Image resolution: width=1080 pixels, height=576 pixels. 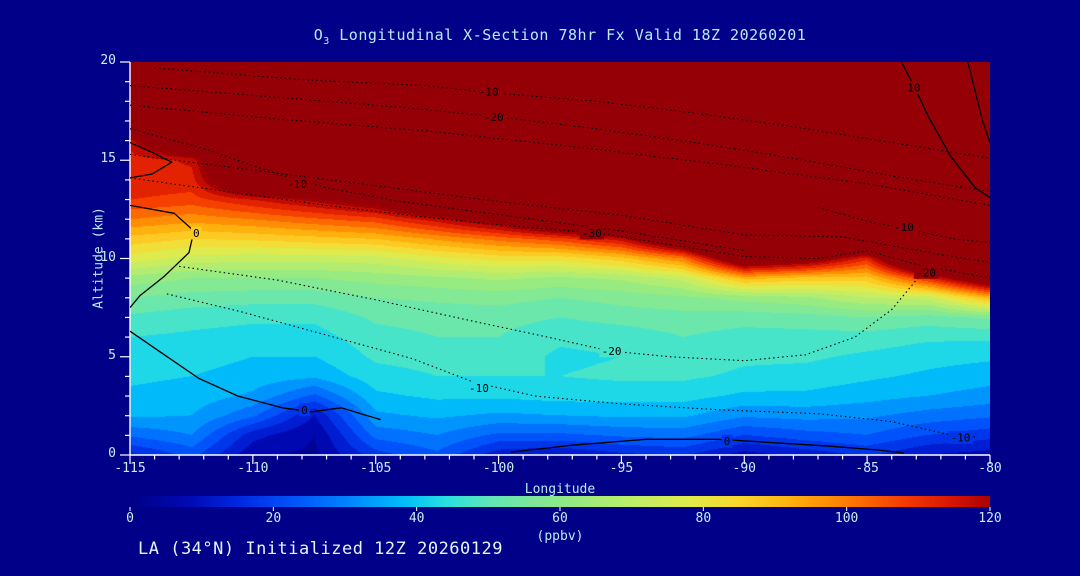 I want to click on colorbar, so click(x=560, y=501).